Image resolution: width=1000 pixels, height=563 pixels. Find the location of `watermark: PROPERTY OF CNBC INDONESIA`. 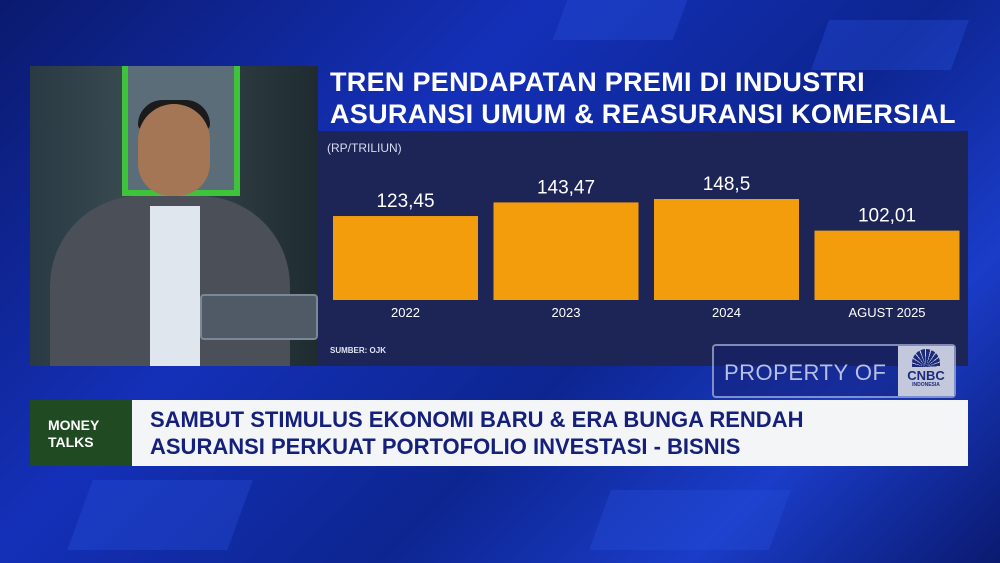

watermark: PROPERTY OF CNBC INDONESIA is located at coordinates (834, 371).